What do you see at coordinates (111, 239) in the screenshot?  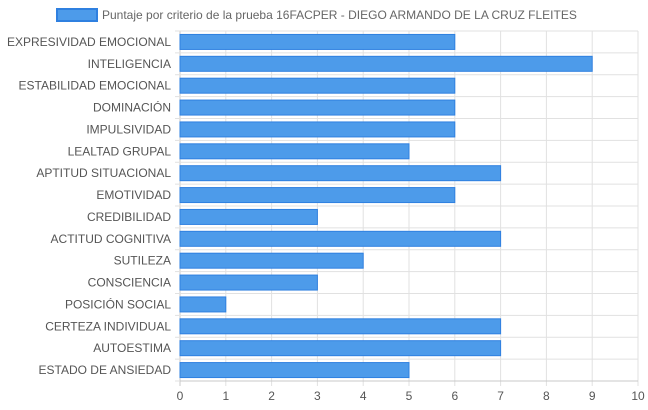 I see `category-label: ACTITUD COGNITIVA` at bounding box center [111, 239].